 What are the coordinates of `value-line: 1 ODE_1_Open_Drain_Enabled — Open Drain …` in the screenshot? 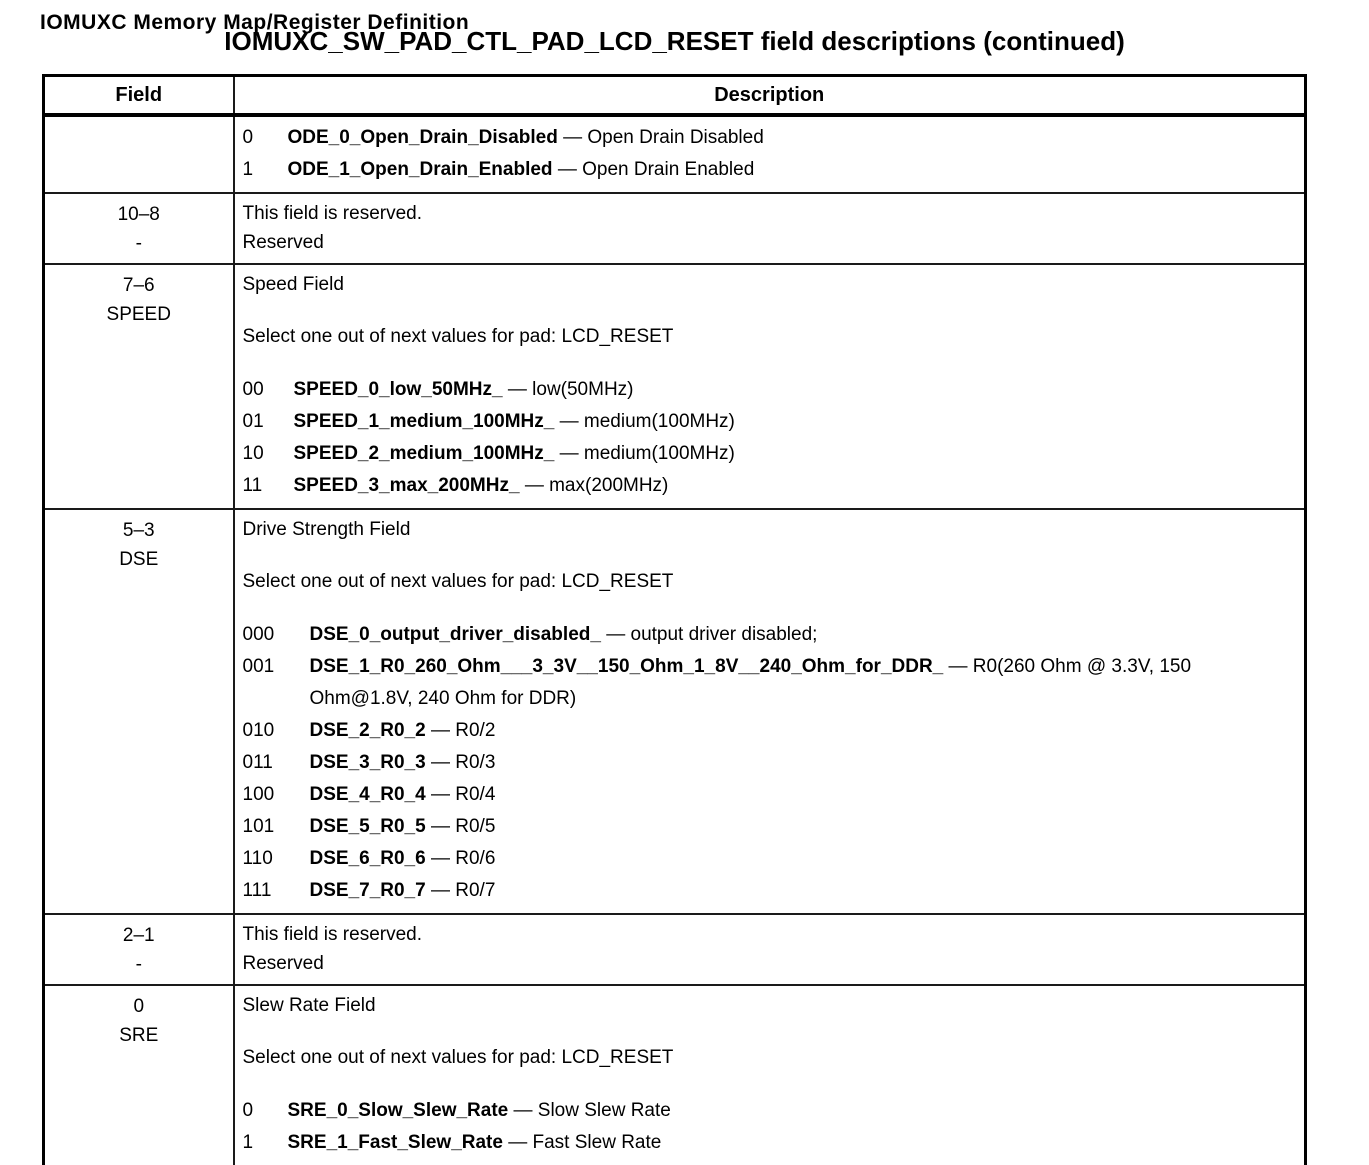 It's located at (768, 170).